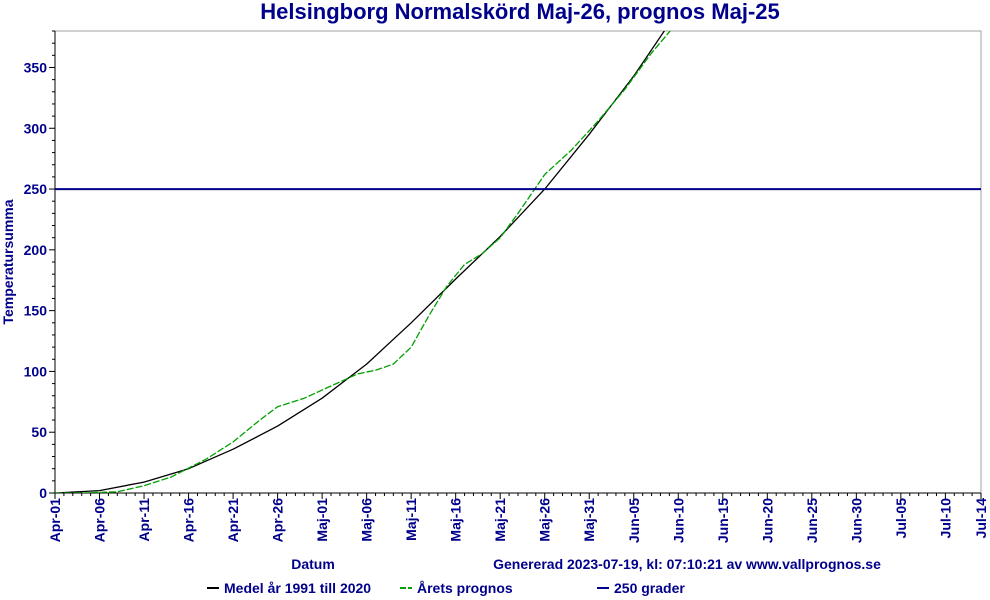 The height and width of the screenshot is (600, 990). Describe the element at coordinates (36, 67) in the screenshot. I see `y-tick-label: 350` at that location.